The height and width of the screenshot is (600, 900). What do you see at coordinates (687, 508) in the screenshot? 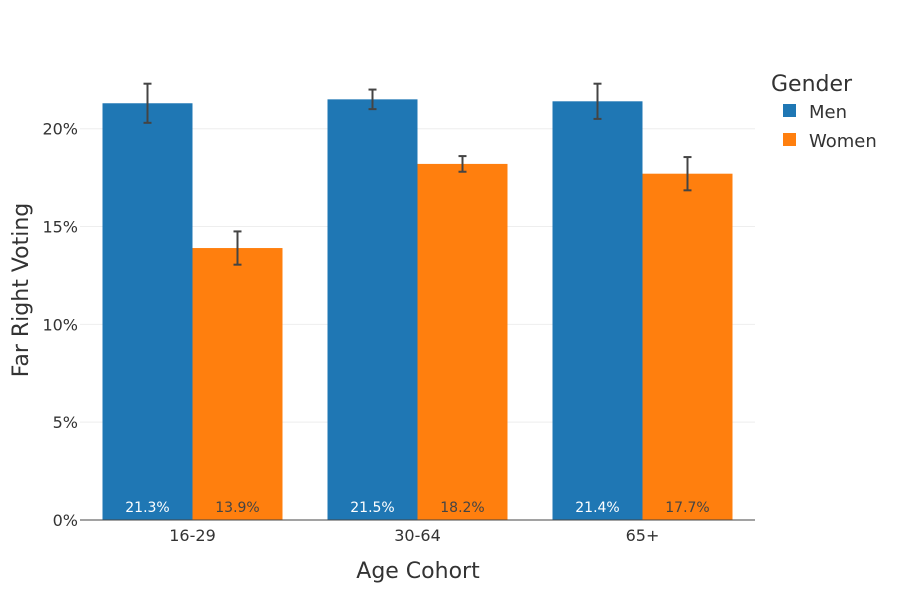
I see `bar-value-label: 17.7%` at bounding box center [687, 508].